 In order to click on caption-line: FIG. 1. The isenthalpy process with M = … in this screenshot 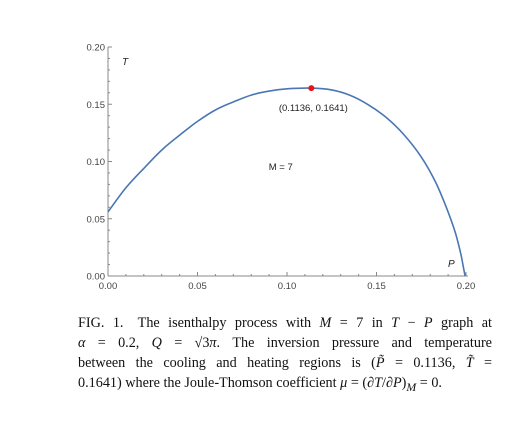, I will do `click(285, 323)`.